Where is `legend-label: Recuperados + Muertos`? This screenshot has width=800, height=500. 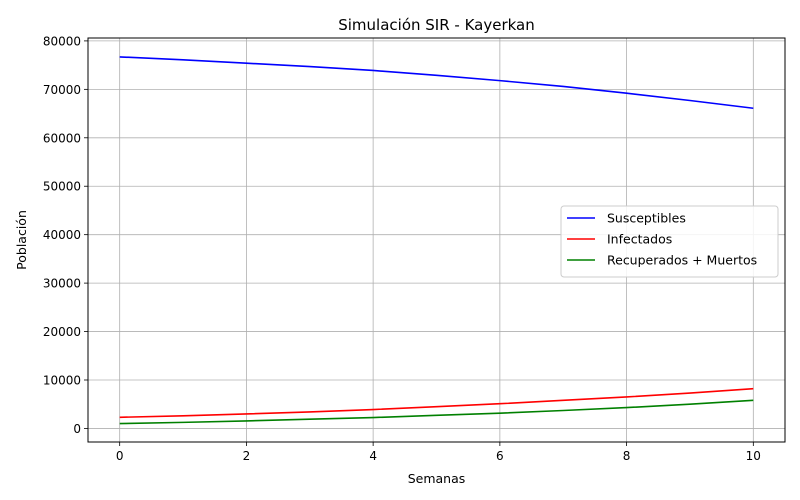
legend-label: Recuperados + Muertos is located at coordinates (682, 260).